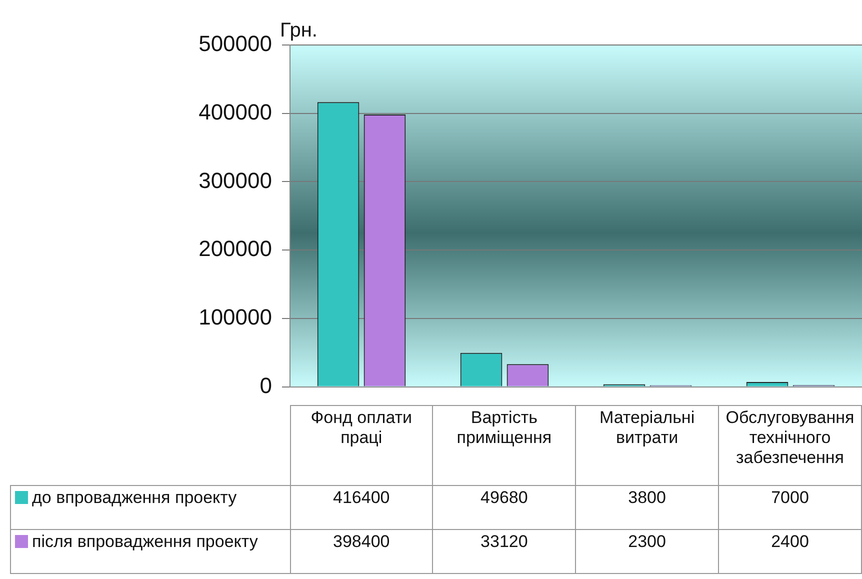  I want to click on data-label: 33120, so click(504, 552).